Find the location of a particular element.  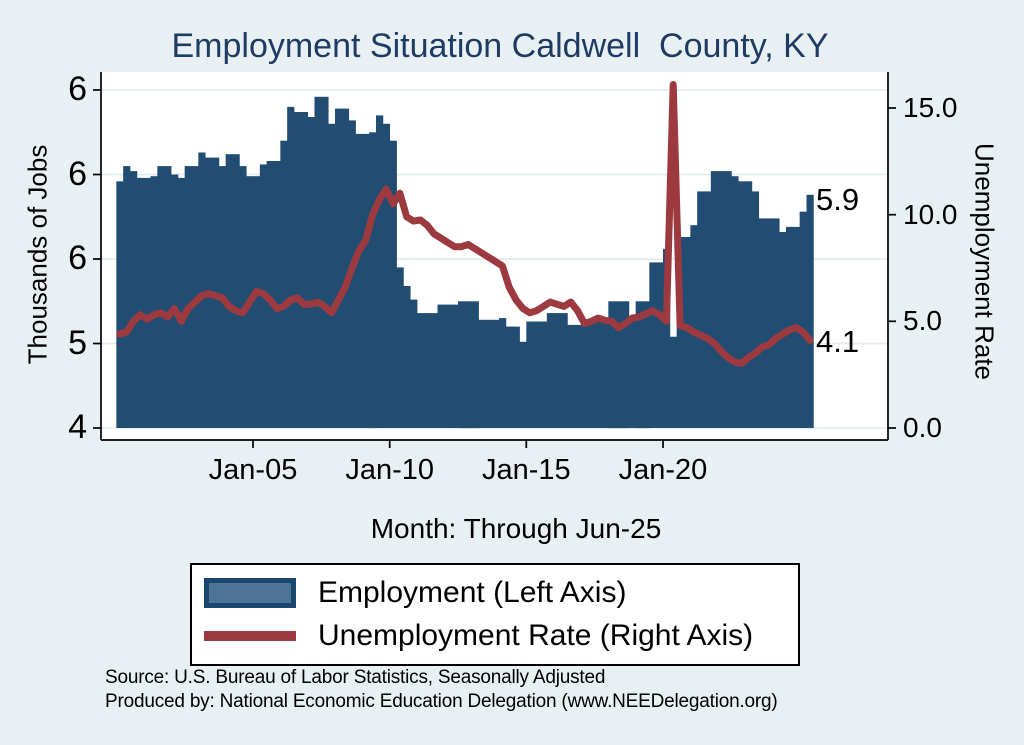

legend-label-unemployment: Unemployment Rate (Right Axis) is located at coordinates (536, 636).